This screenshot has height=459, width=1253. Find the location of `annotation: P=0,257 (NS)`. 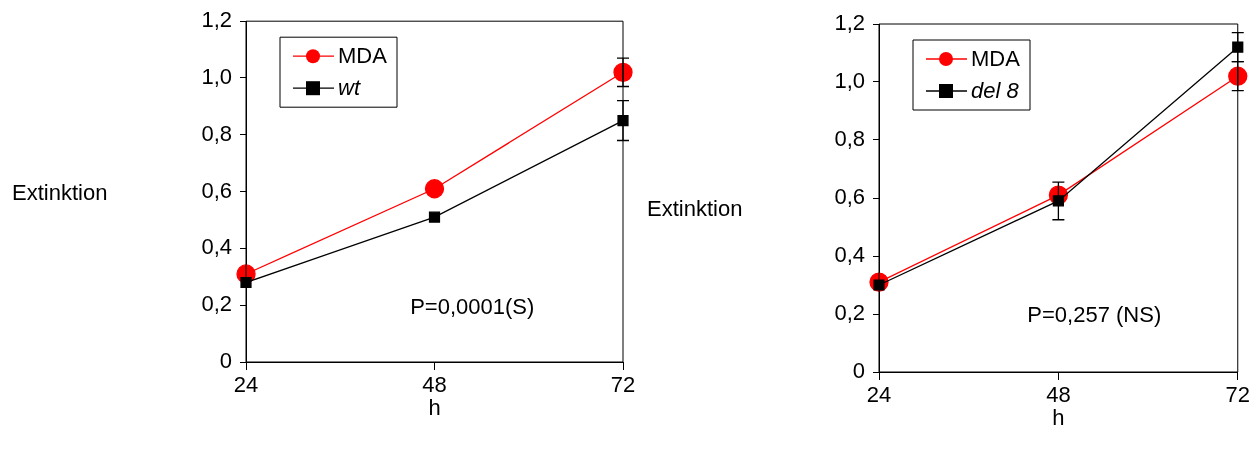

annotation: P=0,257 (NS) is located at coordinates (1094, 315).